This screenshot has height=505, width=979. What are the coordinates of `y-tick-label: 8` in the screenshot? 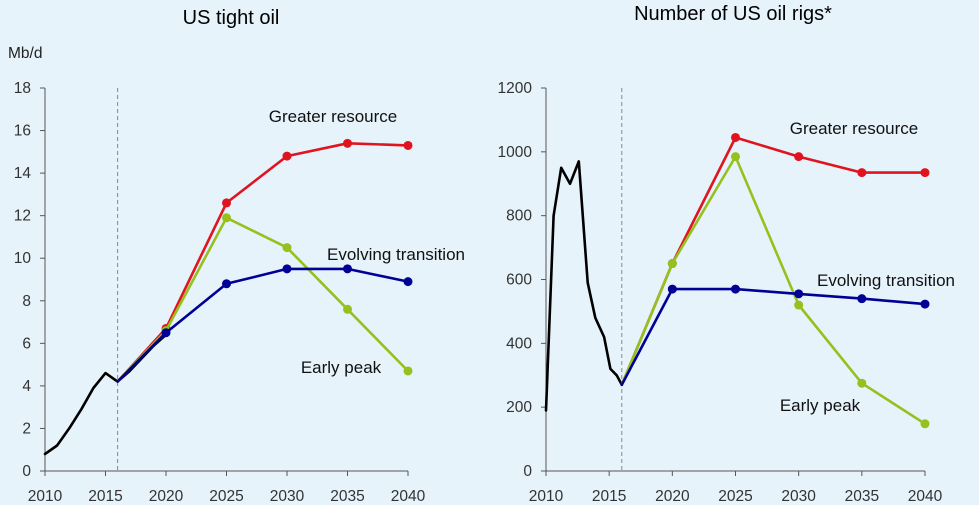 It's located at (26, 301).